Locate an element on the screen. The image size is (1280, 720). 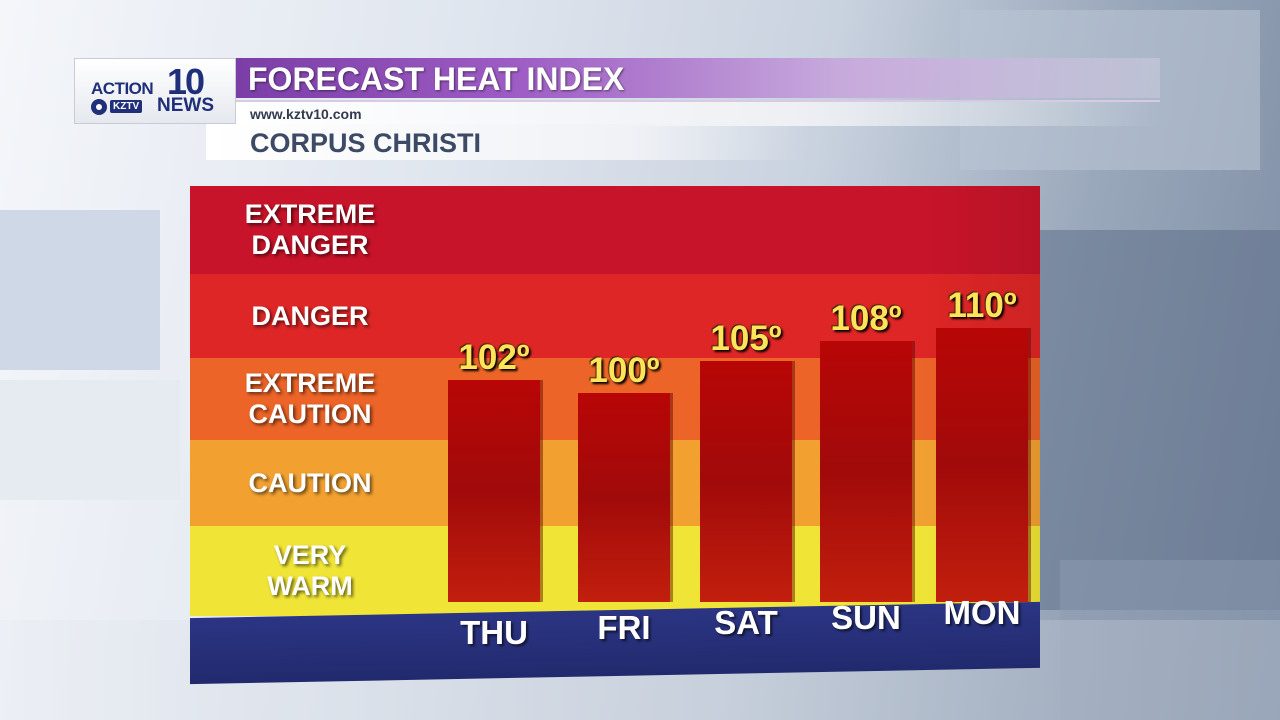
bar-sat is located at coordinates (746, 481).